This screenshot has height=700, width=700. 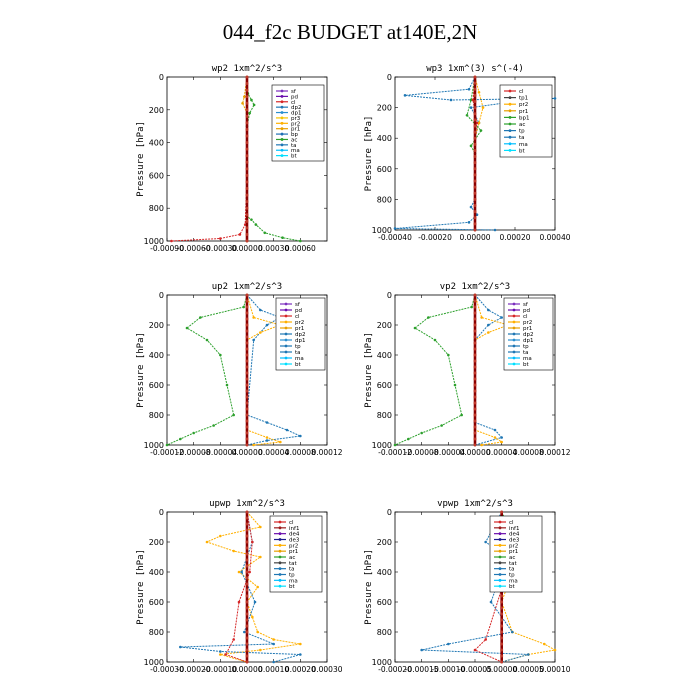 What do you see at coordinates (300, 341) in the screenshot?
I see `legend-label-dp1: dp1` at bounding box center [300, 341].